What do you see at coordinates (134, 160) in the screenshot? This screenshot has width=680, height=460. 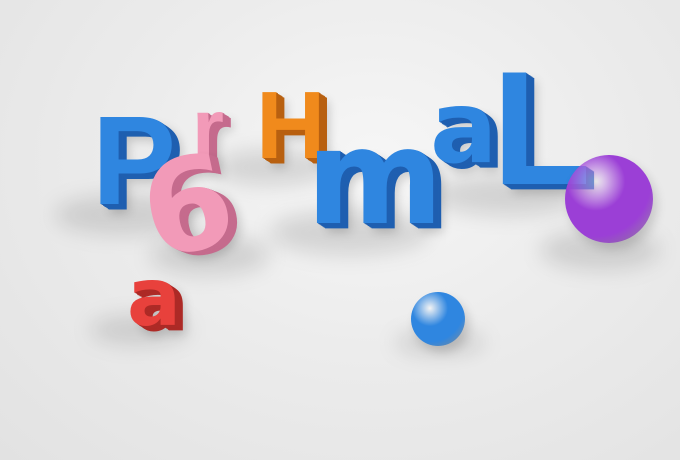 I see `letter-P: P` at bounding box center [134, 160].